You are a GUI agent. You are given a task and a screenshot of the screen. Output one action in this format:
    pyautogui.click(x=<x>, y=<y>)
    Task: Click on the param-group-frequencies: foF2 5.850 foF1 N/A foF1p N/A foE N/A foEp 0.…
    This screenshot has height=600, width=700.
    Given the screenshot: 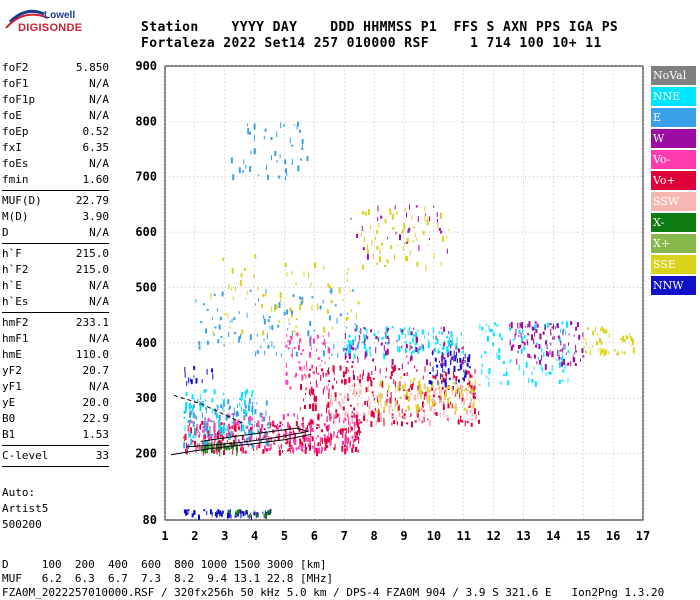 What is the action you would take?
    pyautogui.click(x=55, y=124)
    